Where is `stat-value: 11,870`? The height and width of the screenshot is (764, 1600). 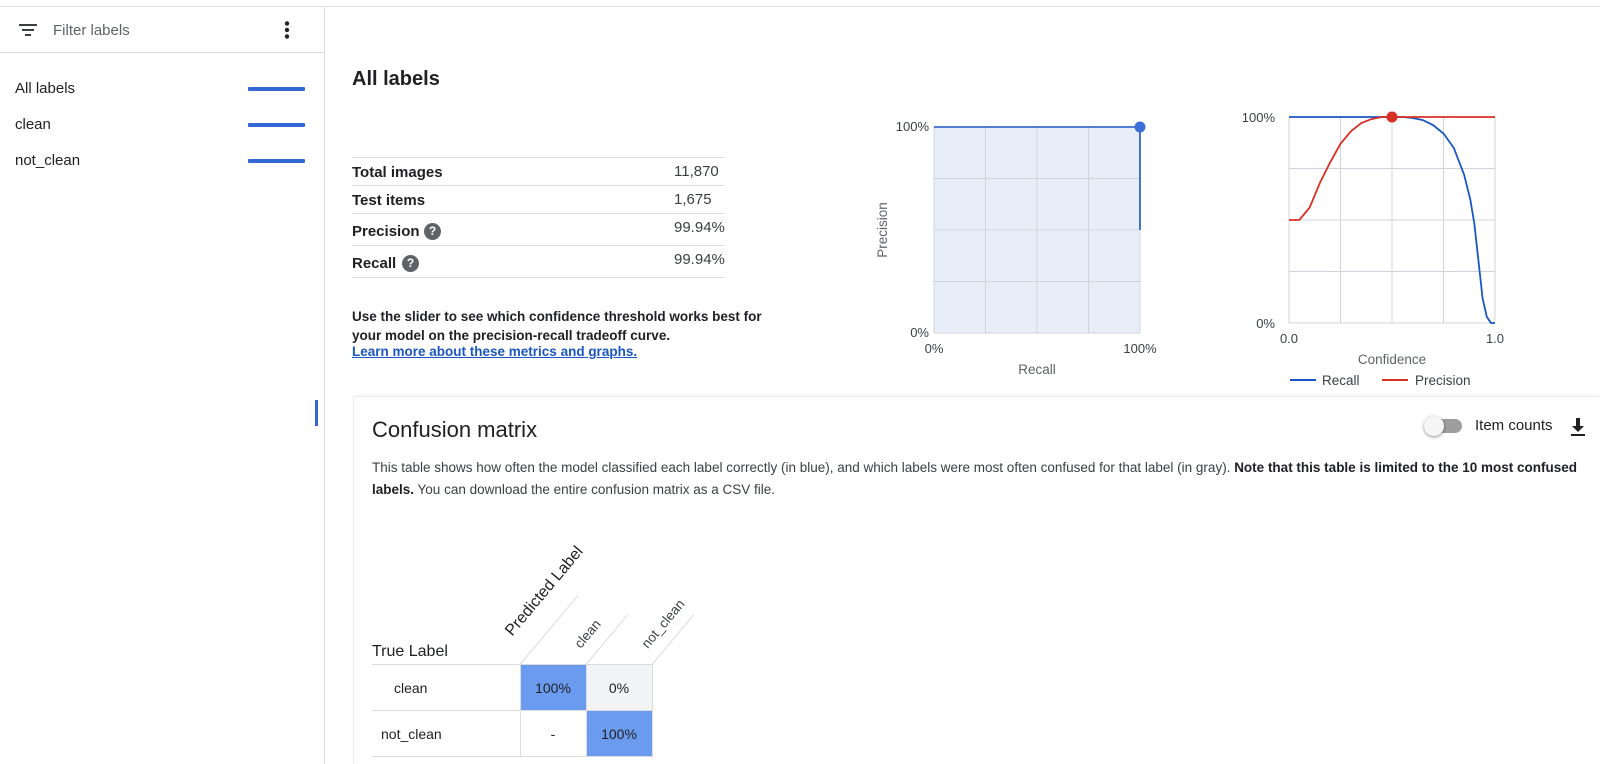
stat-value: 11,870 is located at coordinates (696, 171).